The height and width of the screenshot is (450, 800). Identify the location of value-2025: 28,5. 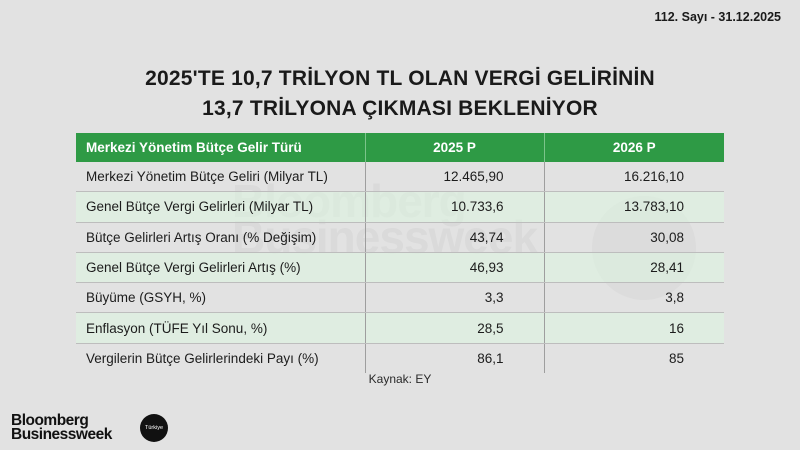
(455, 328).